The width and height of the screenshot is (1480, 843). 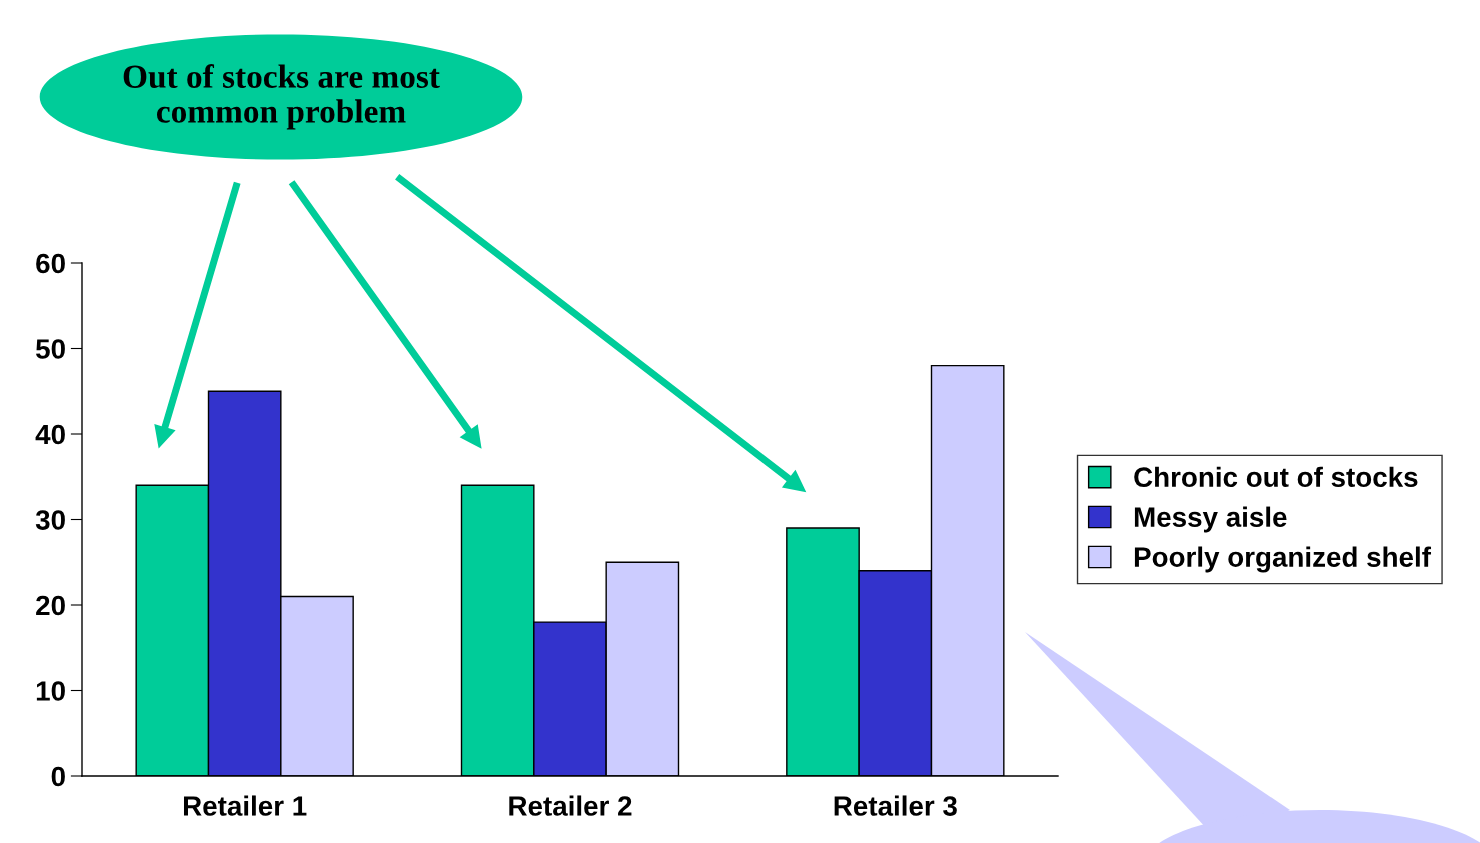 What do you see at coordinates (50, 520) in the screenshot?
I see `y-tick-label: 30` at bounding box center [50, 520].